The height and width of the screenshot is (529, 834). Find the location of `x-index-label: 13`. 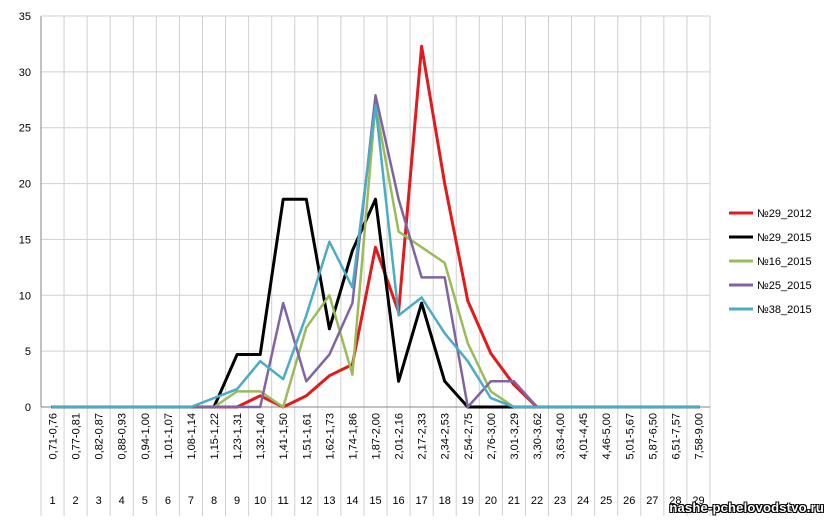

x-index-label: 13 is located at coordinates (329, 501).